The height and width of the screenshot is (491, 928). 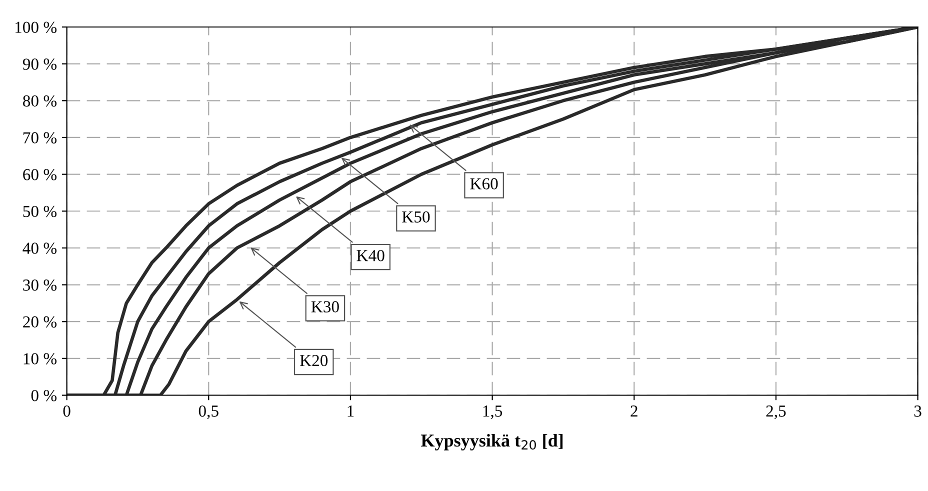 What do you see at coordinates (484, 184) in the screenshot?
I see `annotation: K60` at bounding box center [484, 184].